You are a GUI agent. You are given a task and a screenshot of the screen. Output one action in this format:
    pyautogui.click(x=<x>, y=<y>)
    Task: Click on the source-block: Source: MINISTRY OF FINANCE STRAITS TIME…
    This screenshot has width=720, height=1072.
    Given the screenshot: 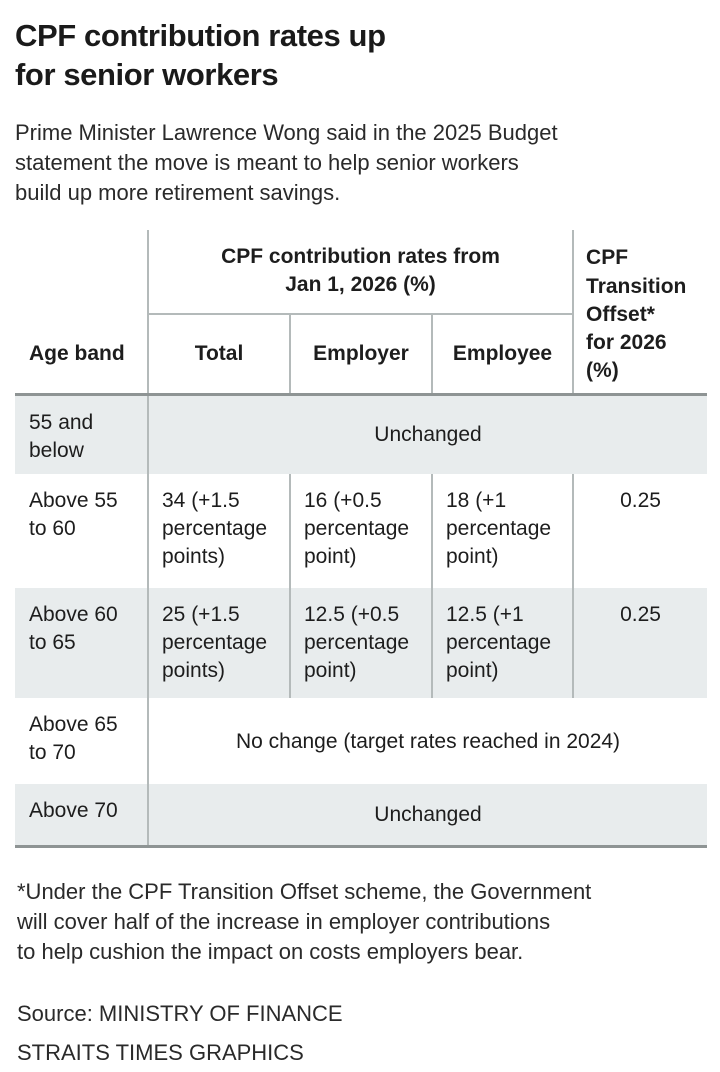 What is the action you would take?
    pyautogui.click(x=361, y=1033)
    